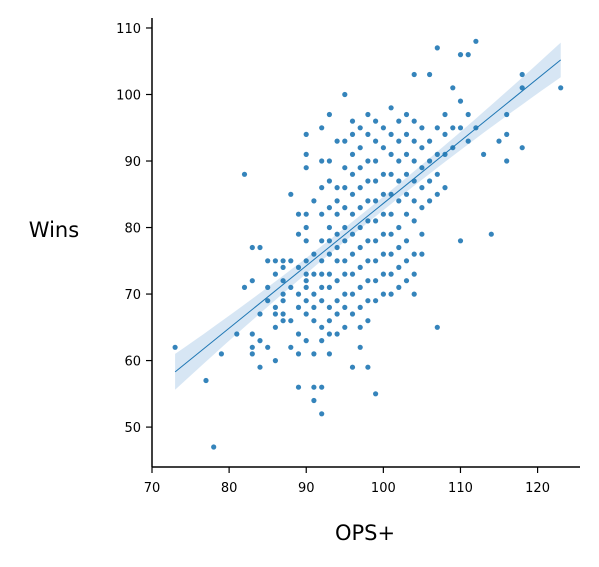  Describe the element at coordinates (132, 162) in the screenshot. I see `y-tick-label: 90` at that location.